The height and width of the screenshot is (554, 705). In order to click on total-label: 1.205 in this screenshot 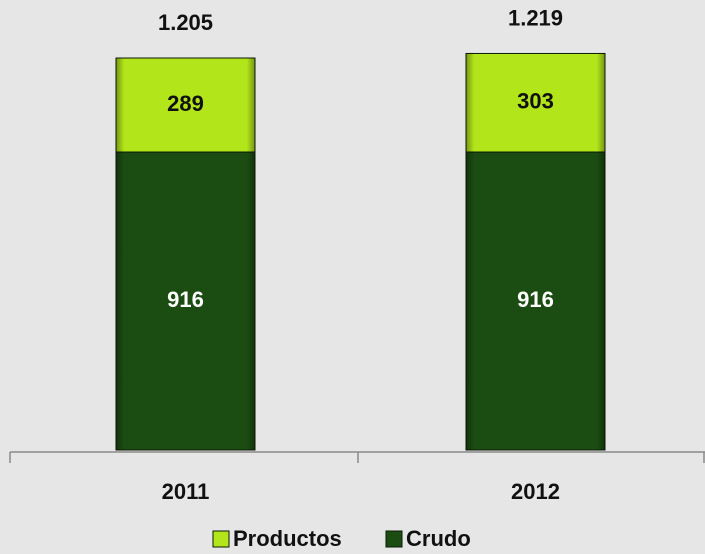, I will do `click(185, 22)`.